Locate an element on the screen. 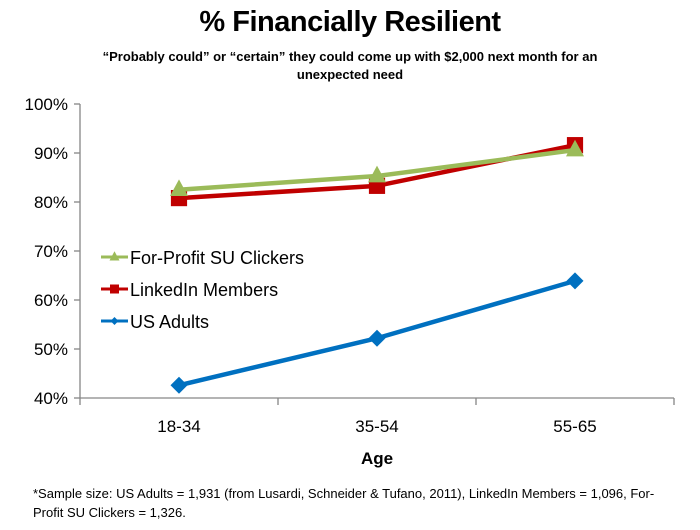 This screenshot has width=700, height=530. x-tick-label: 18-34 is located at coordinates (178, 426).